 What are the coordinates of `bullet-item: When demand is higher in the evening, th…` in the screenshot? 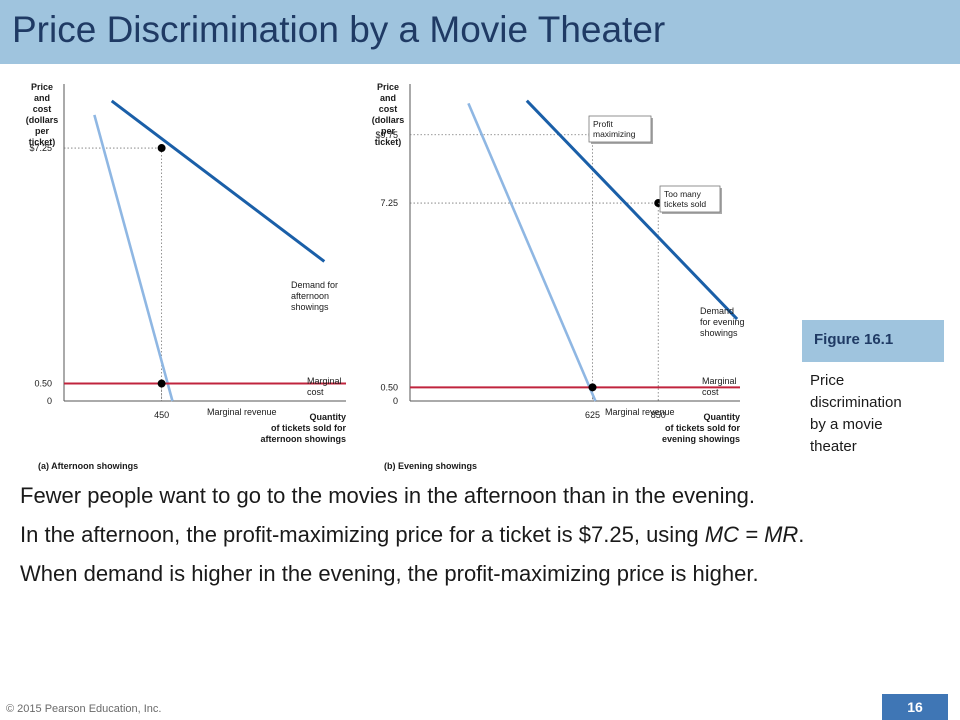 It's located at (480, 573).